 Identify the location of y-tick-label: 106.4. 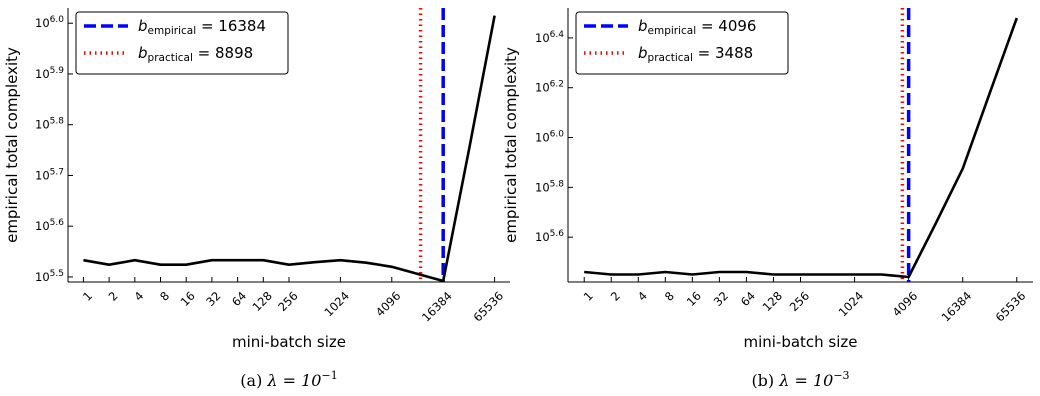
(549, 37).